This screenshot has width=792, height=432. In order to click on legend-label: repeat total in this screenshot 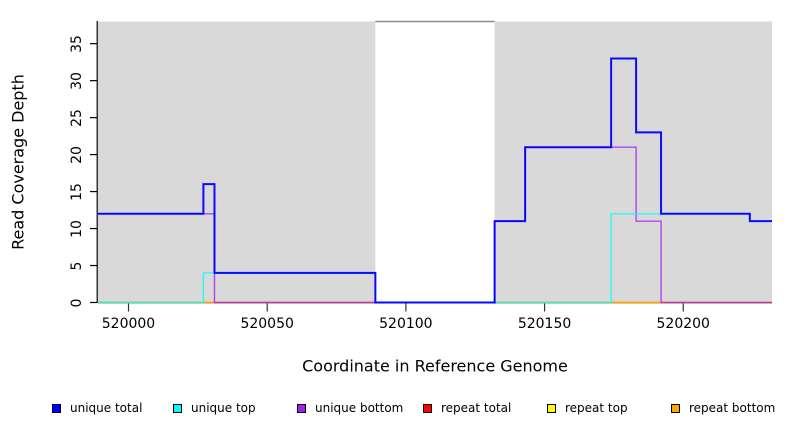, I will do `click(476, 408)`.